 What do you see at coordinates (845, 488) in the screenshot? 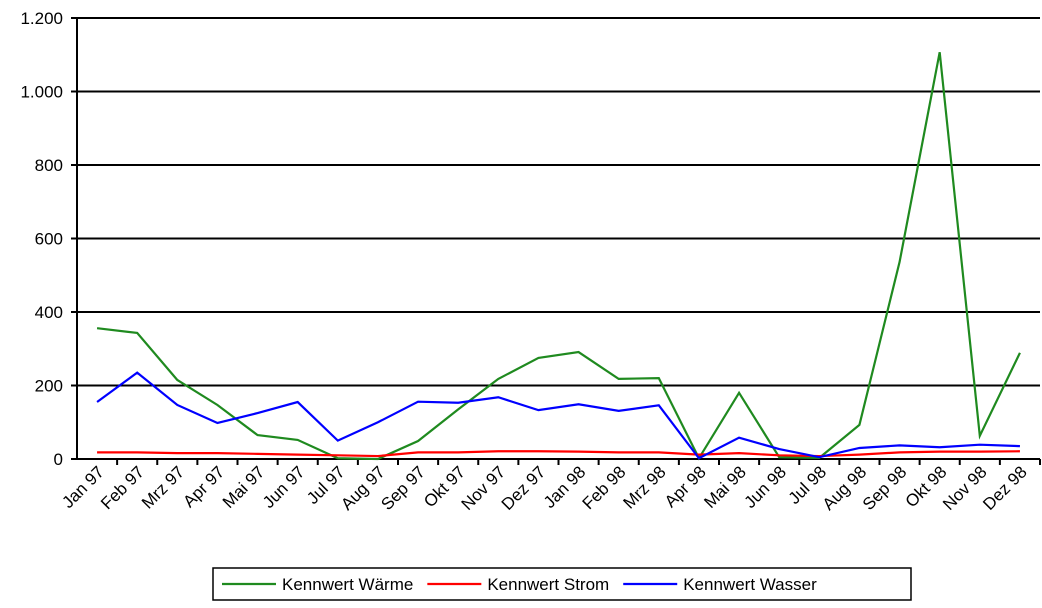
I see `x-tick-label: Aug 98` at bounding box center [845, 488].